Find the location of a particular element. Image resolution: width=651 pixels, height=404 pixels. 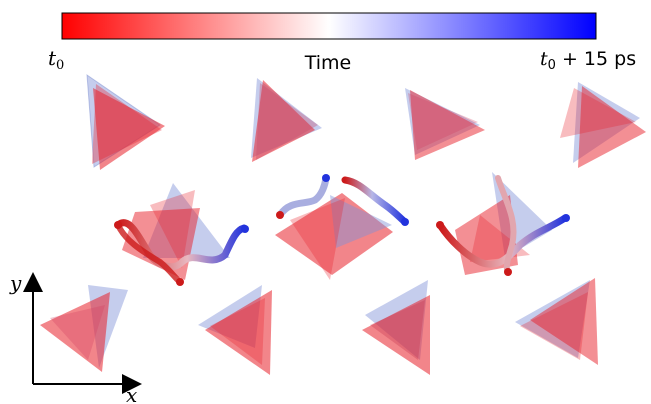

tetrahedron-r3-c4 is located at coordinates (556, 321).